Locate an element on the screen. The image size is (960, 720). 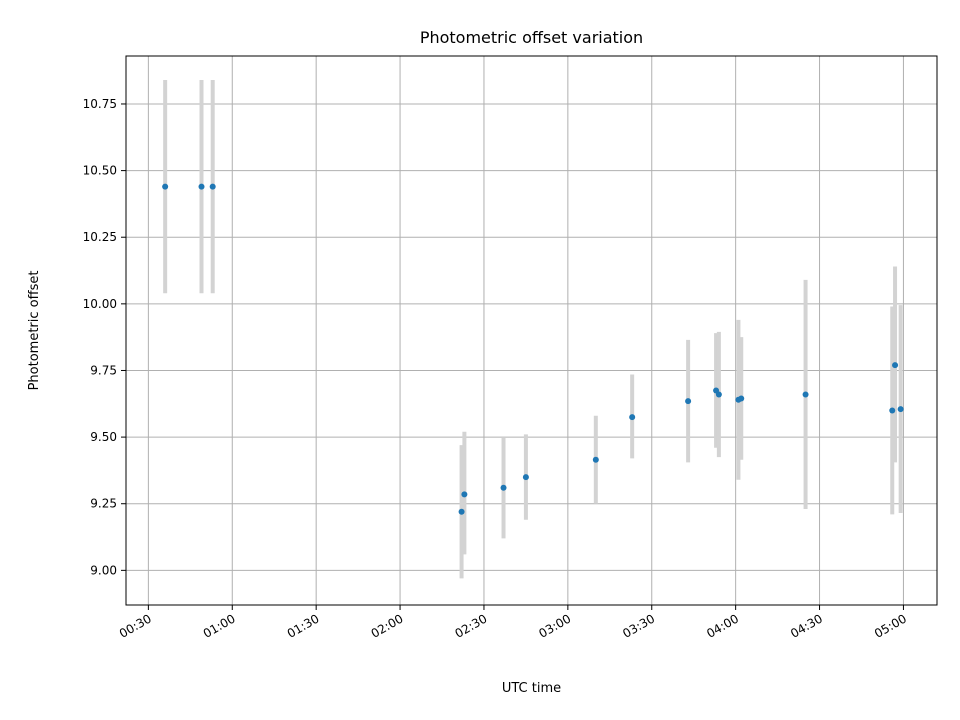
x-tick-label: 02:30 is located at coordinates (470, 625).